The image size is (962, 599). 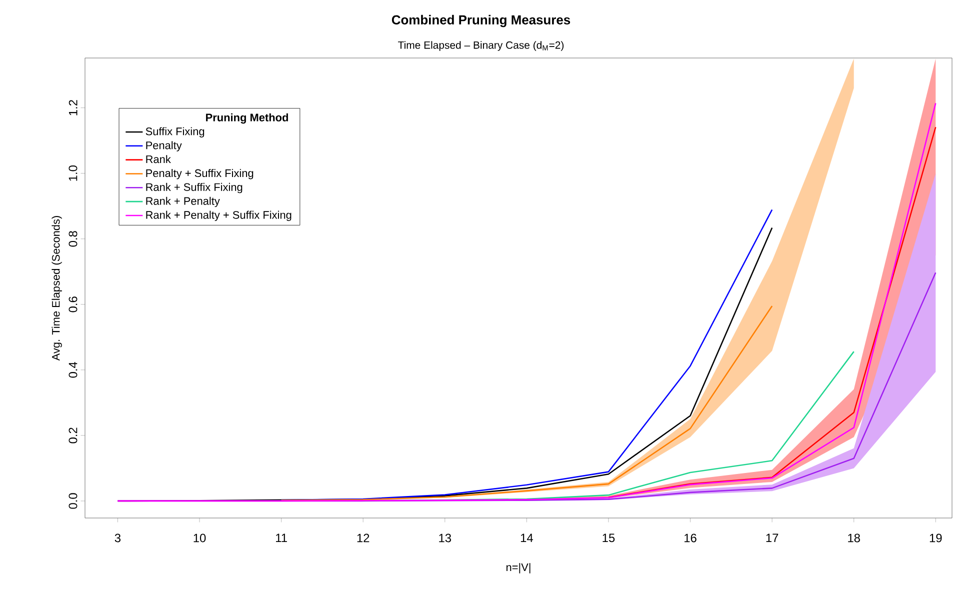 I want to click on legend-label: Penalty, so click(x=164, y=146).